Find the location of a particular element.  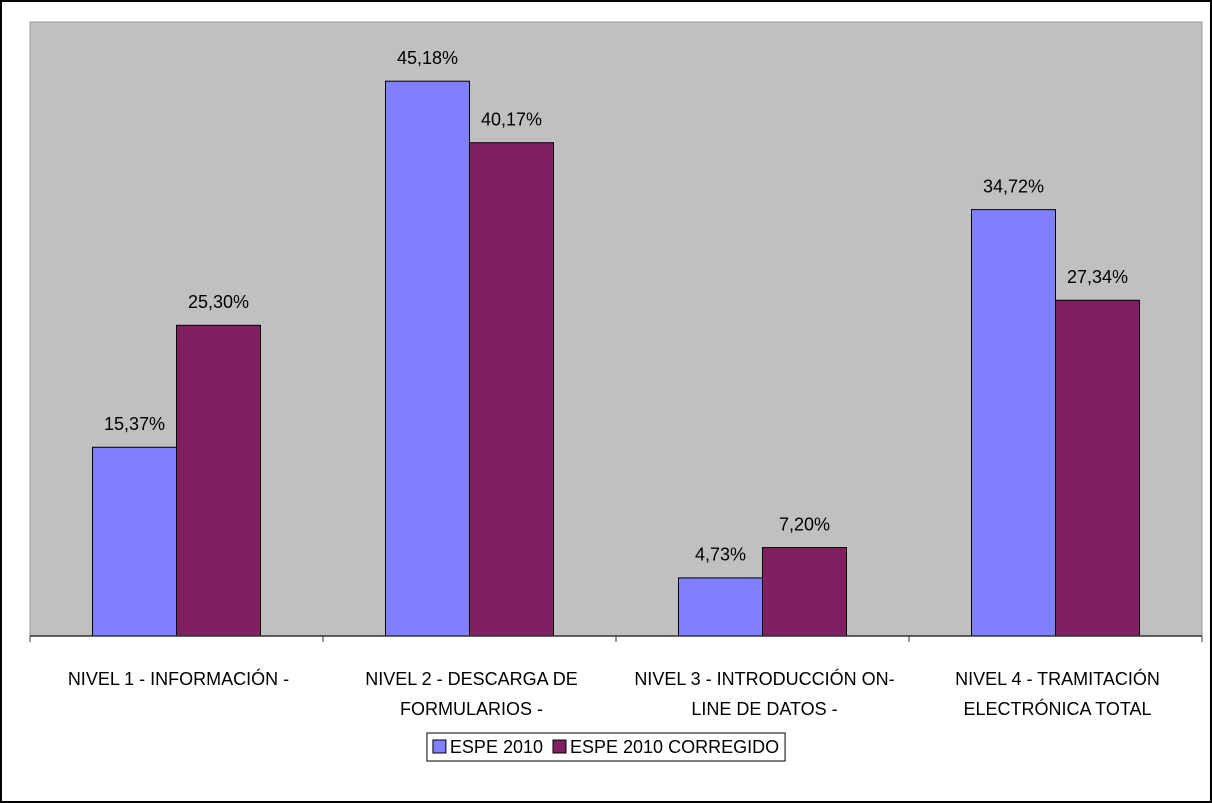

legend: ESPE 2010 ESPE 2010 CORREGIDO is located at coordinates (606, 747).